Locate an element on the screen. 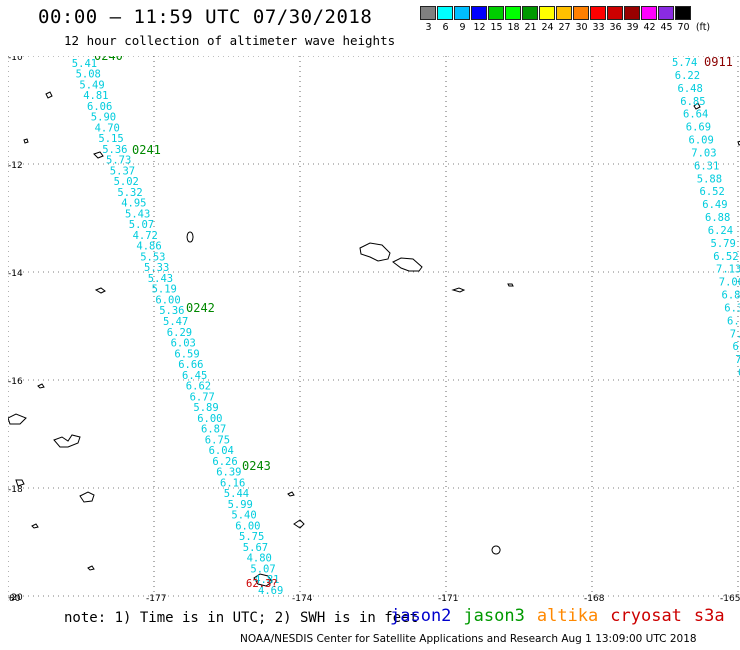 The width and height of the screenshot is (740, 650). swh-value: 6.48 is located at coordinates (690, 89).